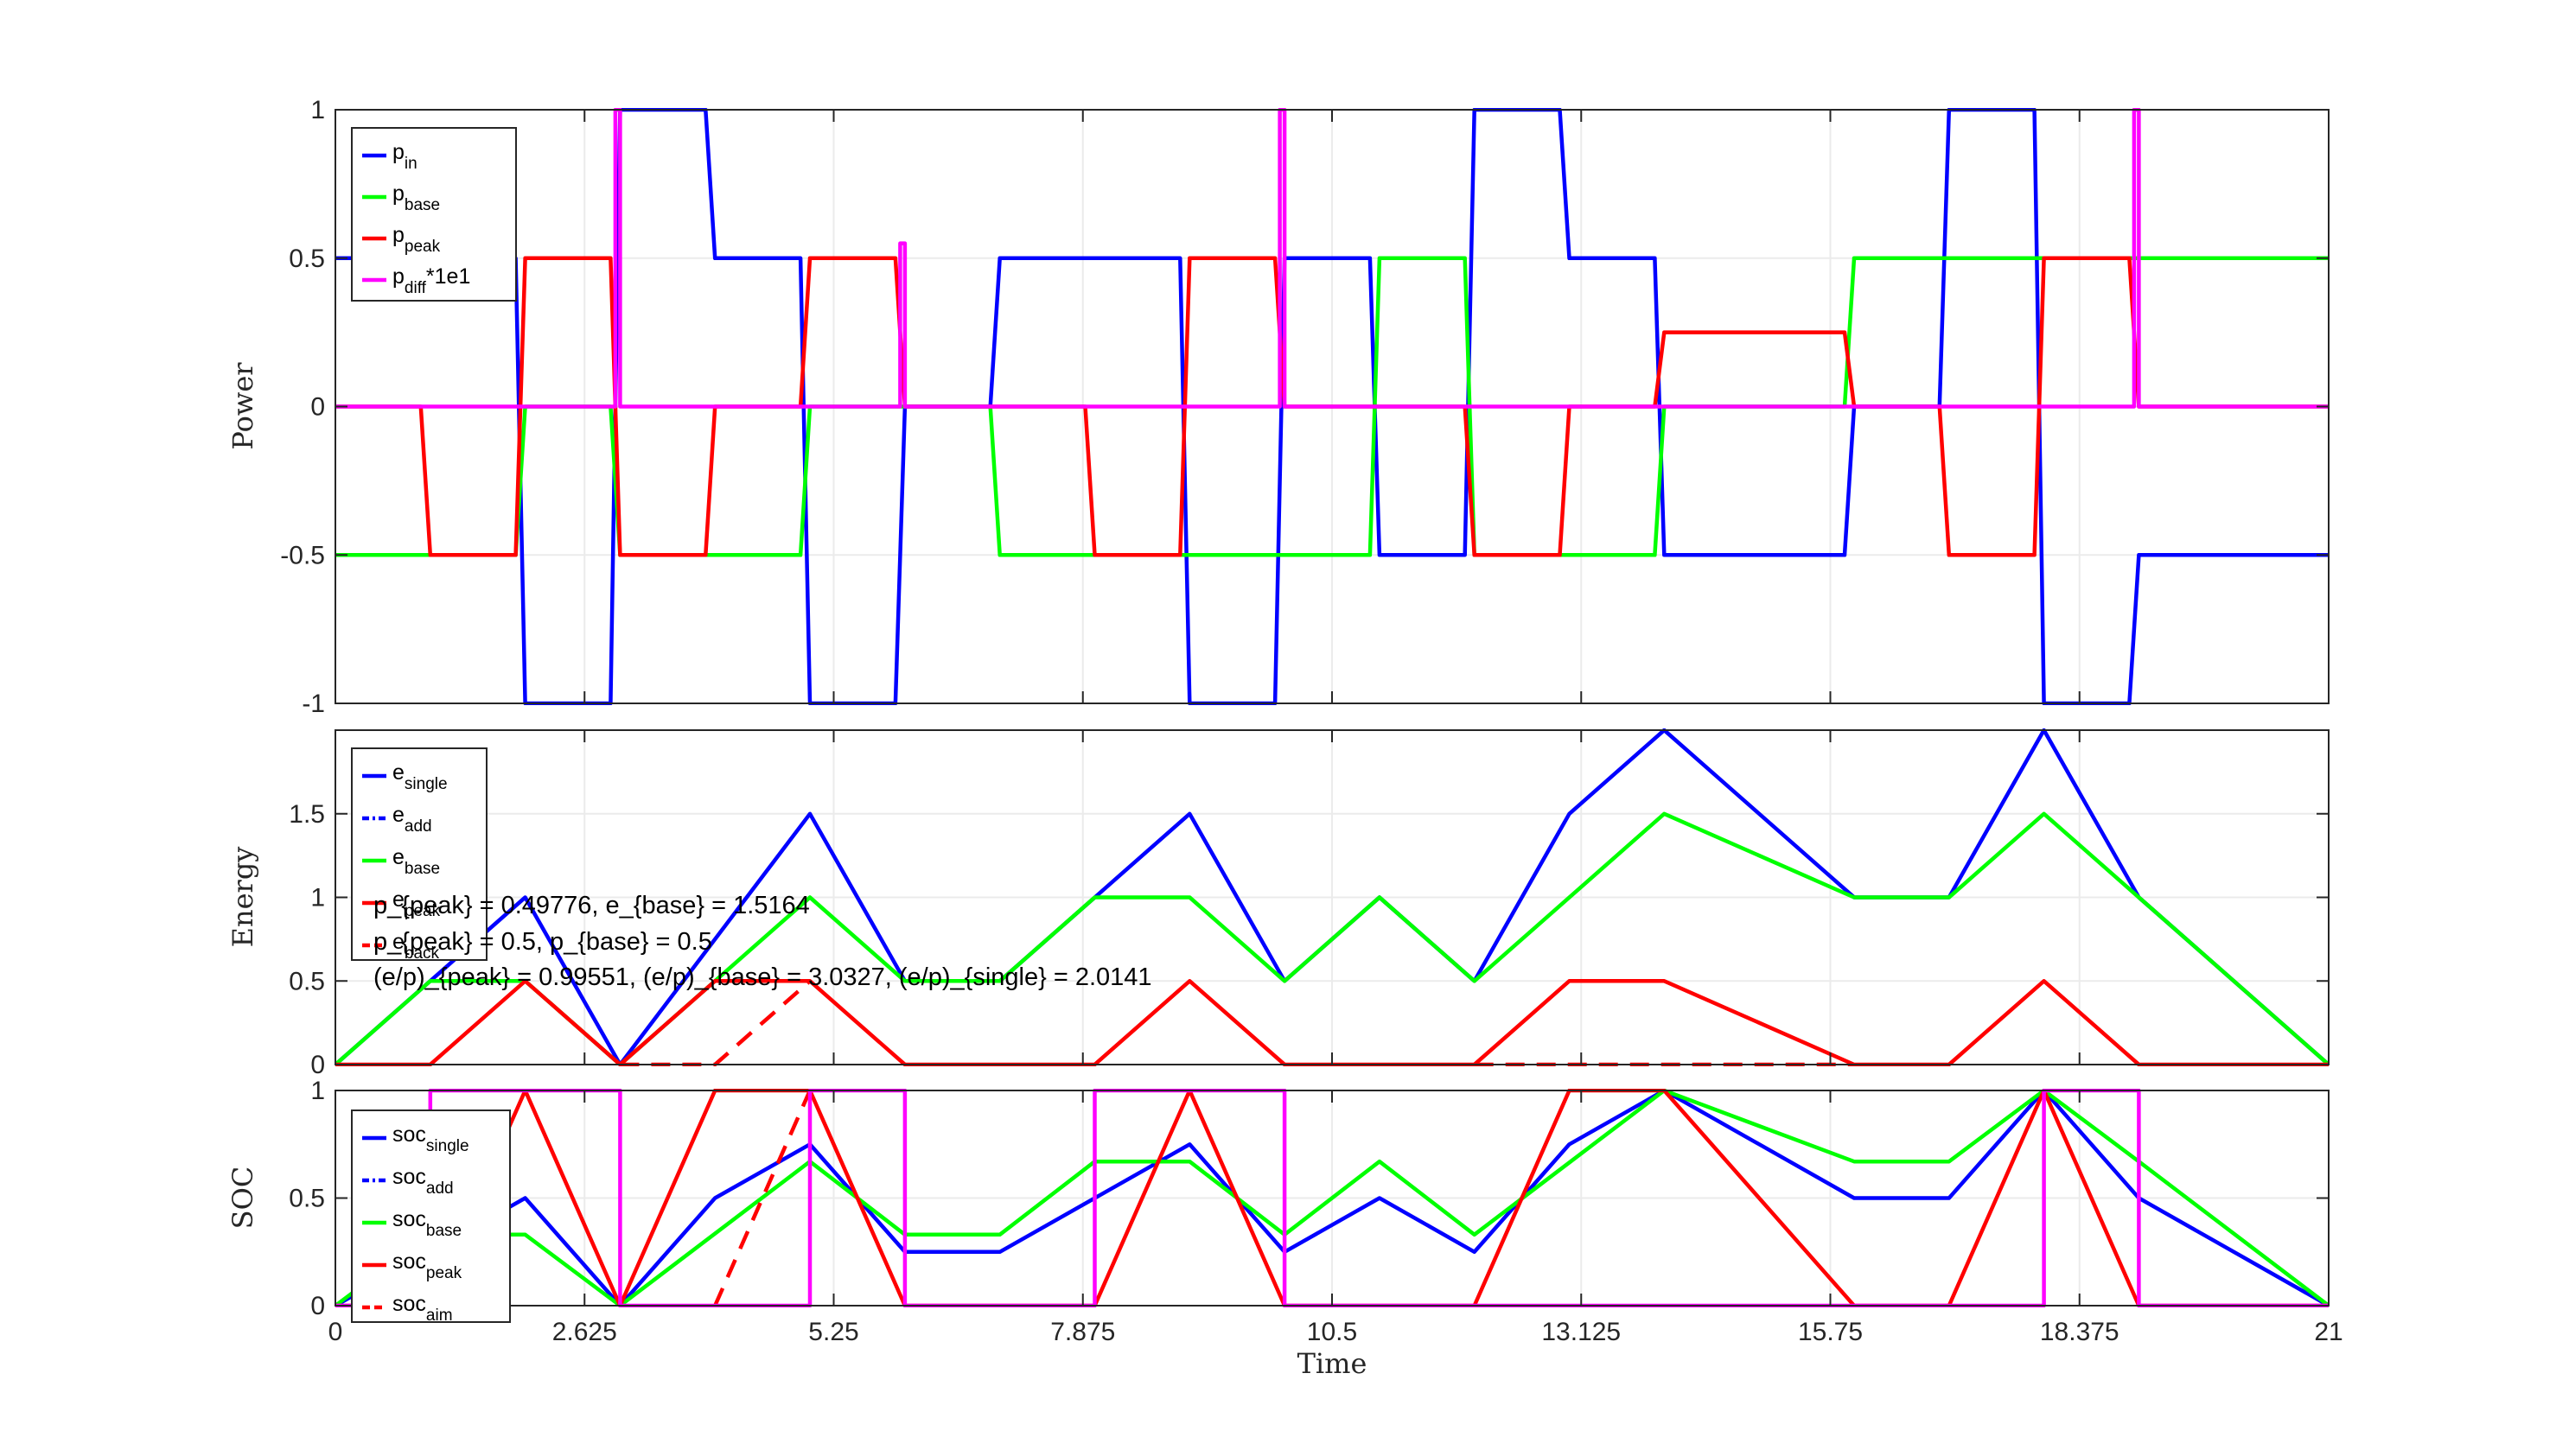 This screenshot has height=1456, width=2556. I want to click on y-tick-label: -1, so click(313, 704).